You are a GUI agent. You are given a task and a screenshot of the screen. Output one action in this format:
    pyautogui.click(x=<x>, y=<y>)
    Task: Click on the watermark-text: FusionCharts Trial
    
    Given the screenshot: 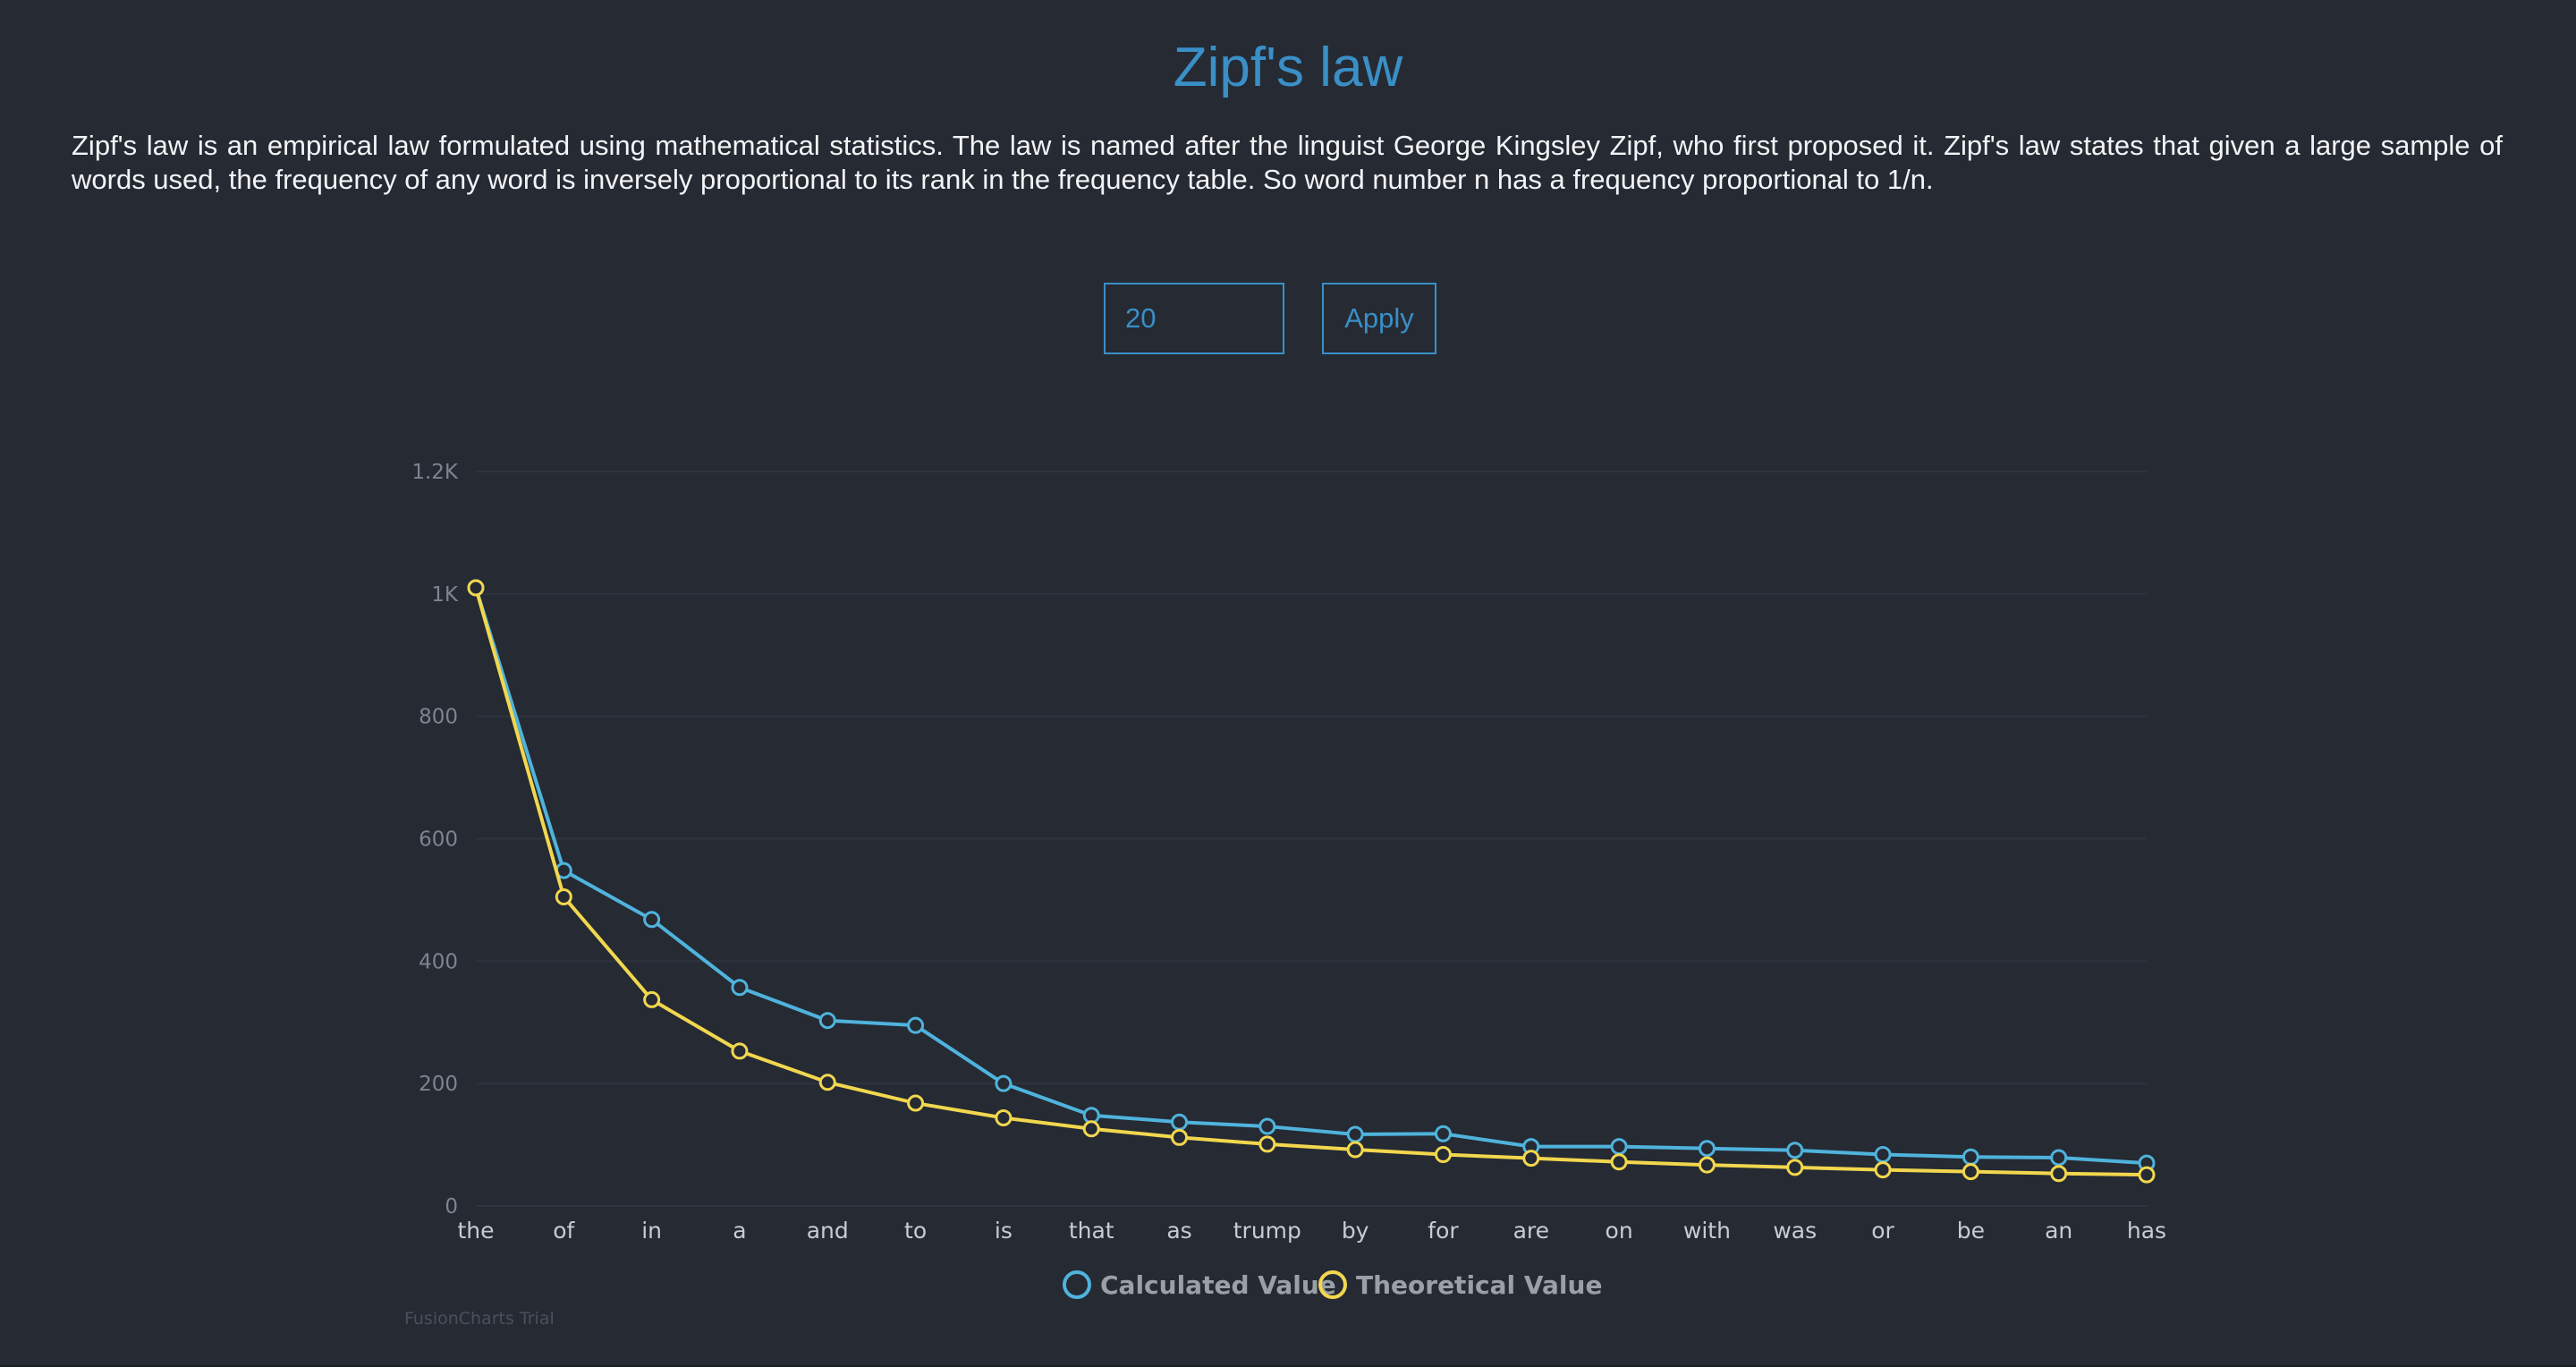 What is the action you would take?
    pyautogui.click(x=479, y=1319)
    